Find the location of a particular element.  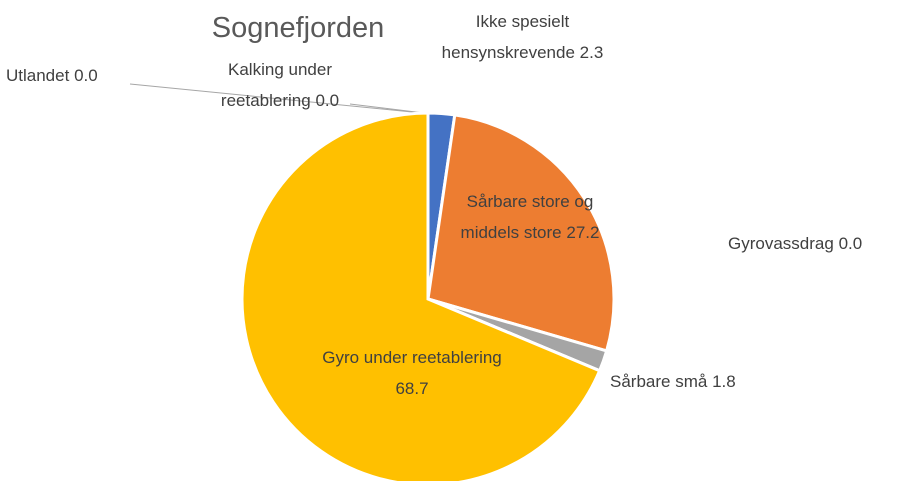

data-label: Utlandet 0.0 is located at coordinates (81, 75).